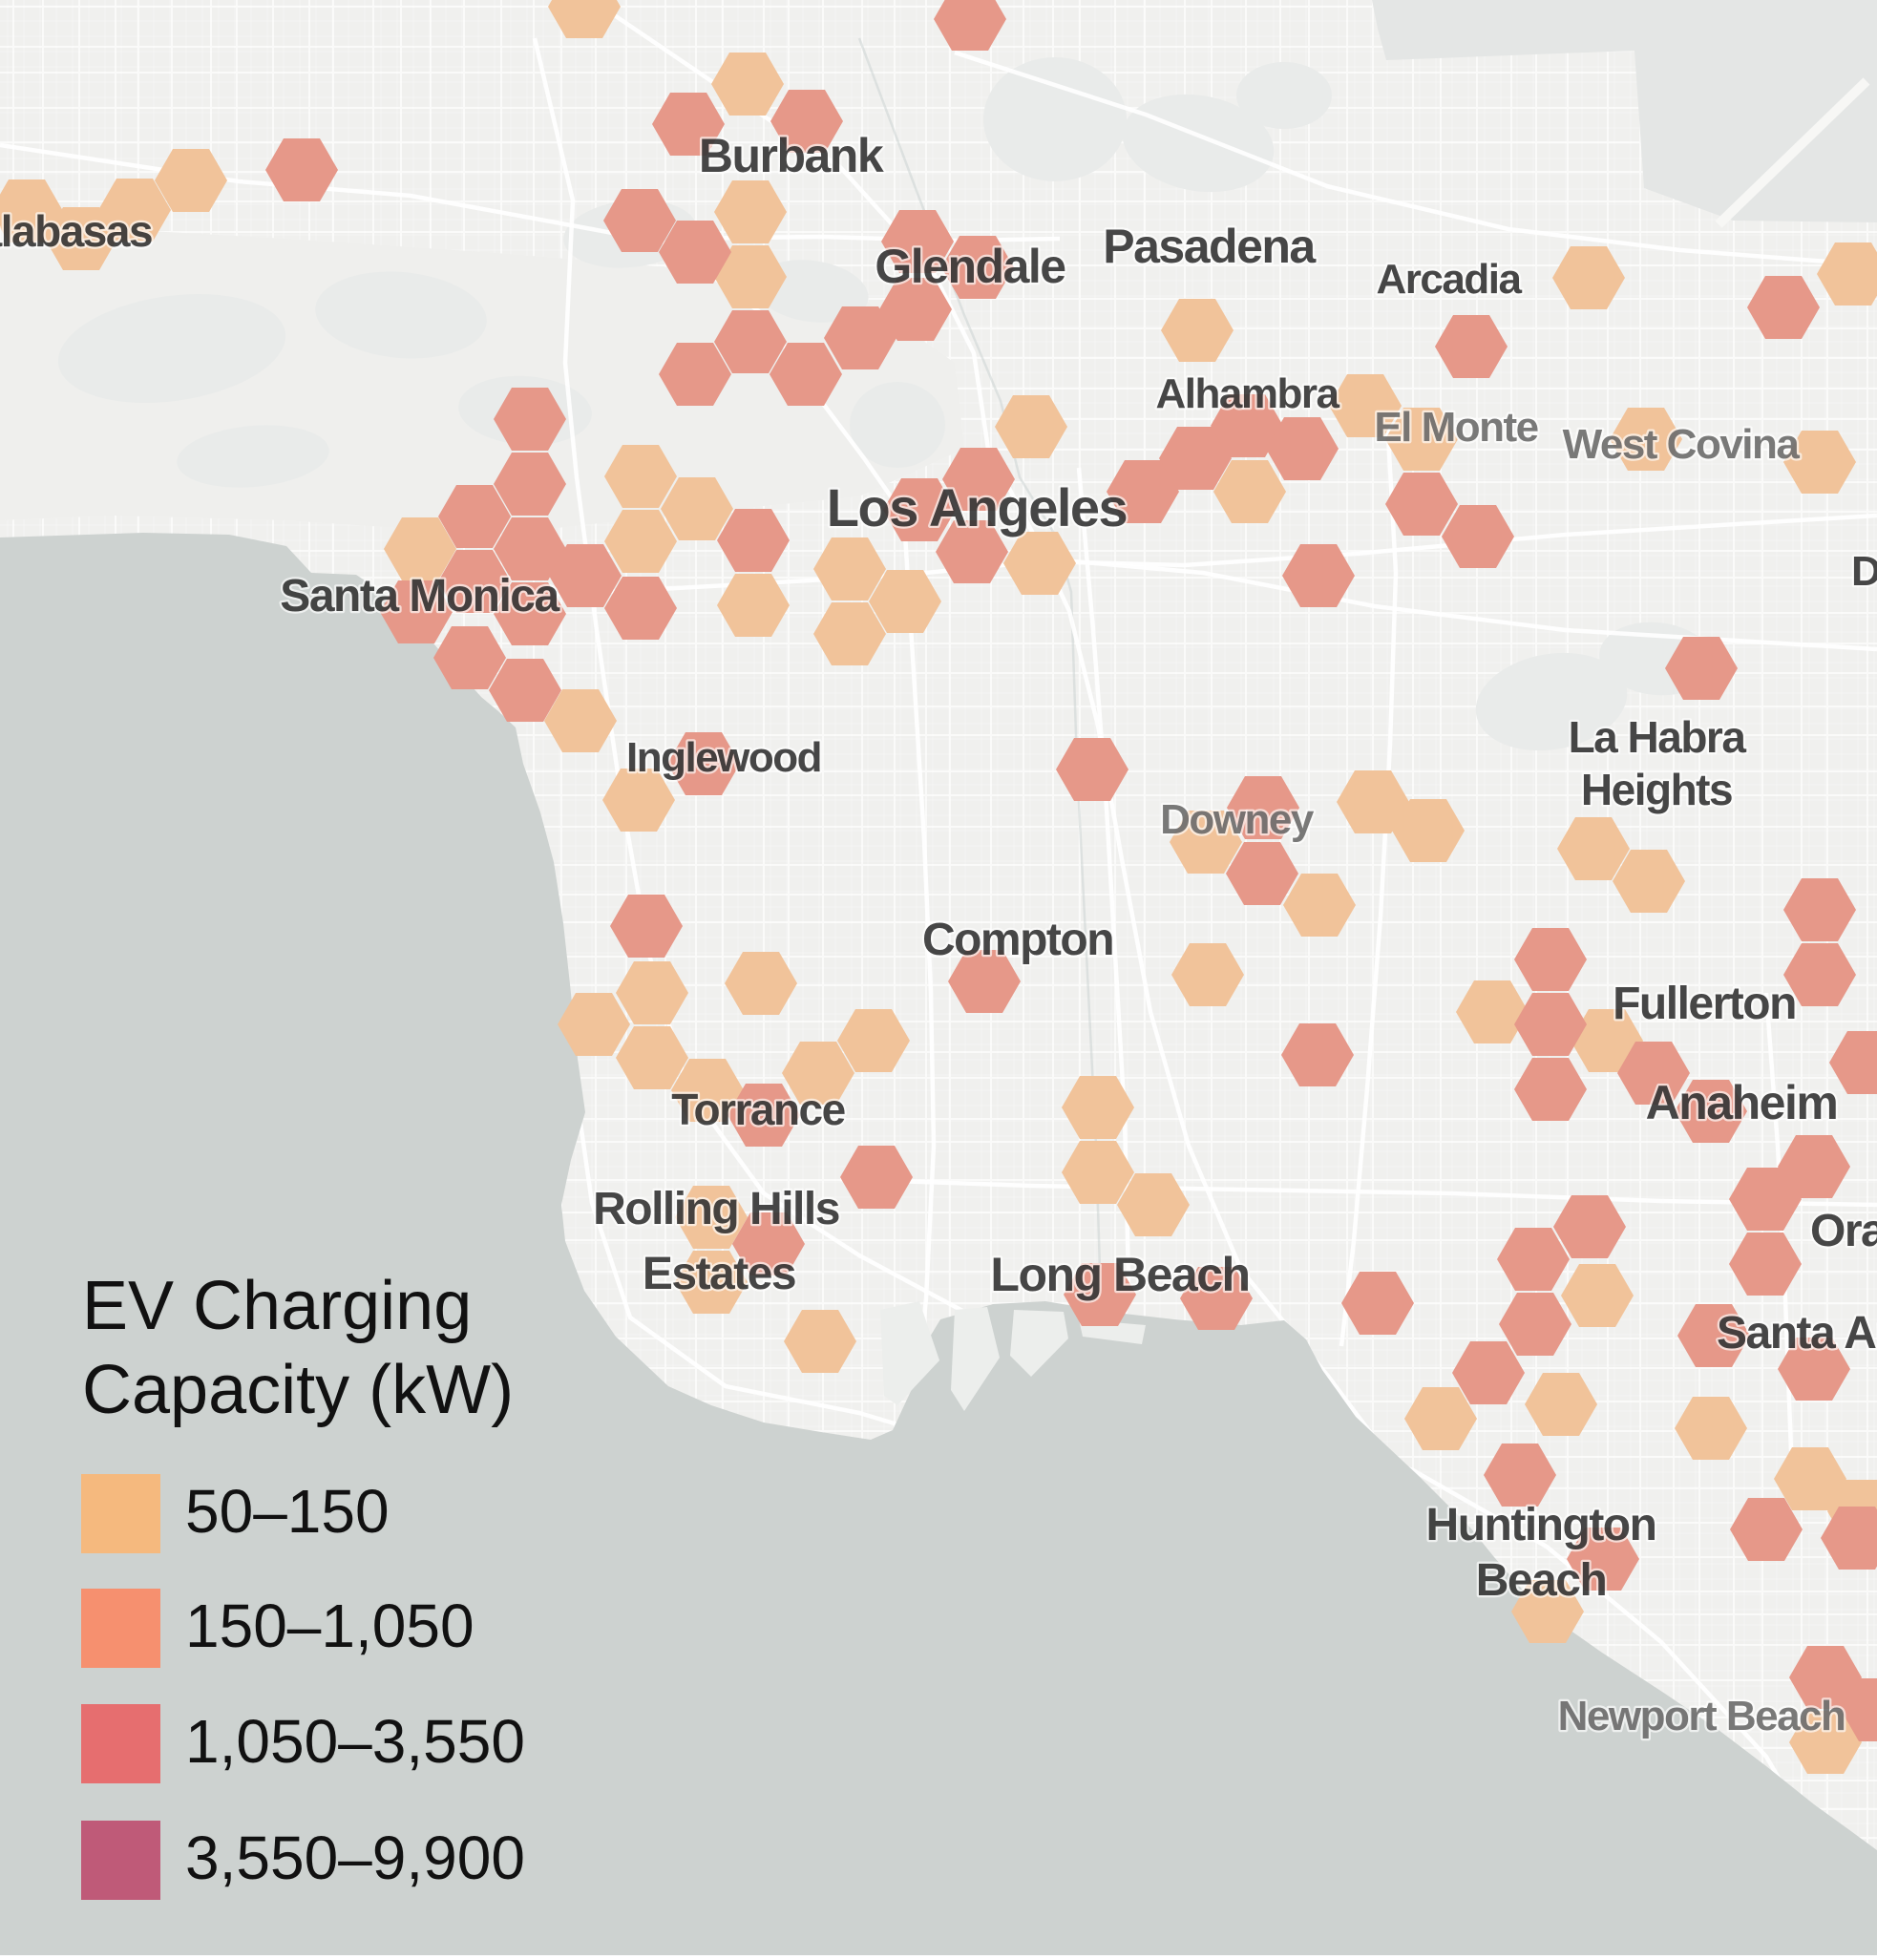 The image size is (1877, 1960). What do you see at coordinates (330, 1625) in the screenshot?
I see `svg-text: 150–1,050` at bounding box center [330, 1625].